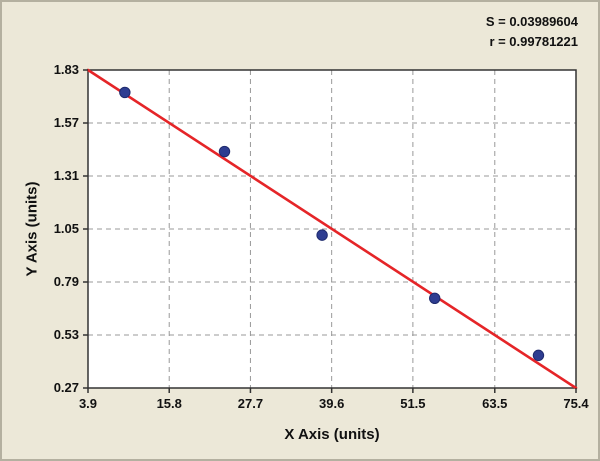  I want to click on y-tick-label: 0.53, so click(66, 334).